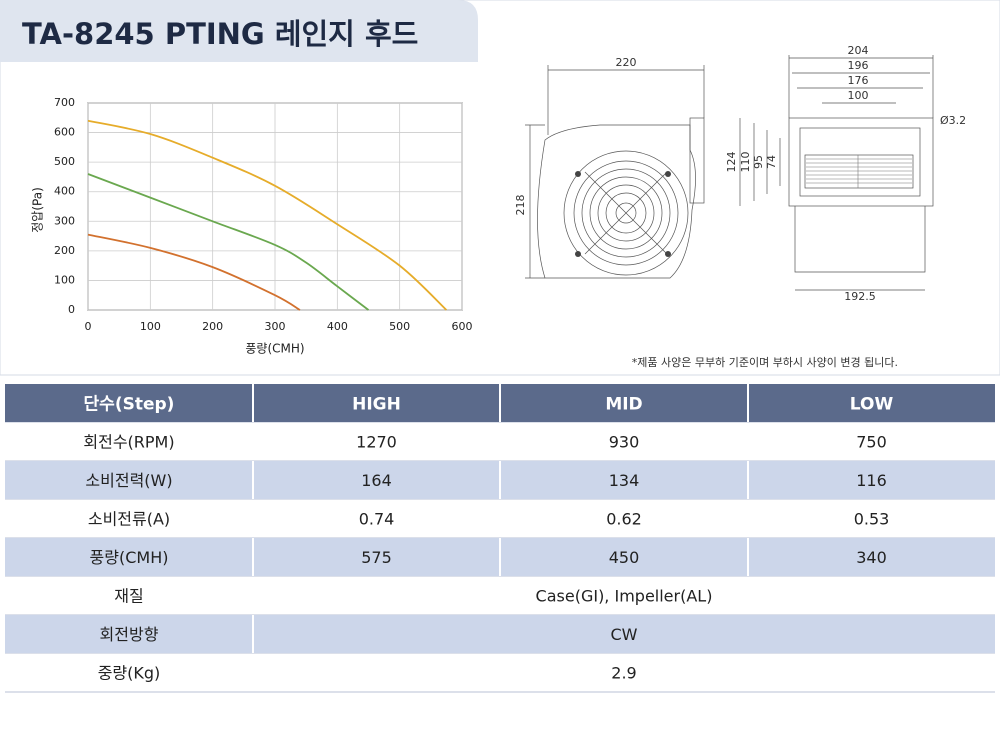 The image size is (1000, 754). I want to click on table-cell: 930, so click(624, 441).